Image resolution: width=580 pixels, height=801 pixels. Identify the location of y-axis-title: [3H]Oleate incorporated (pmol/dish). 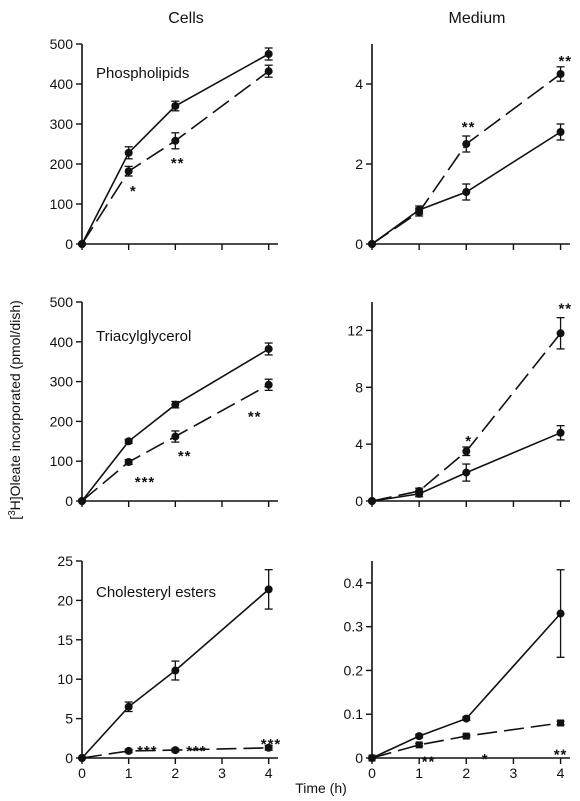
(15, 410).